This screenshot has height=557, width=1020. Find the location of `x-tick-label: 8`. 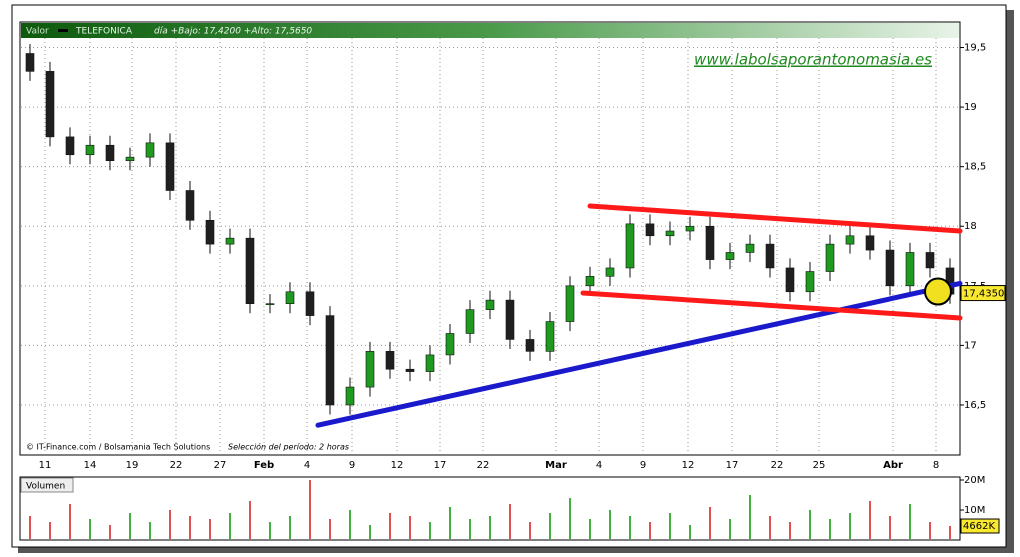

x-tick-label: 8 is located at coordinates (936, 465).